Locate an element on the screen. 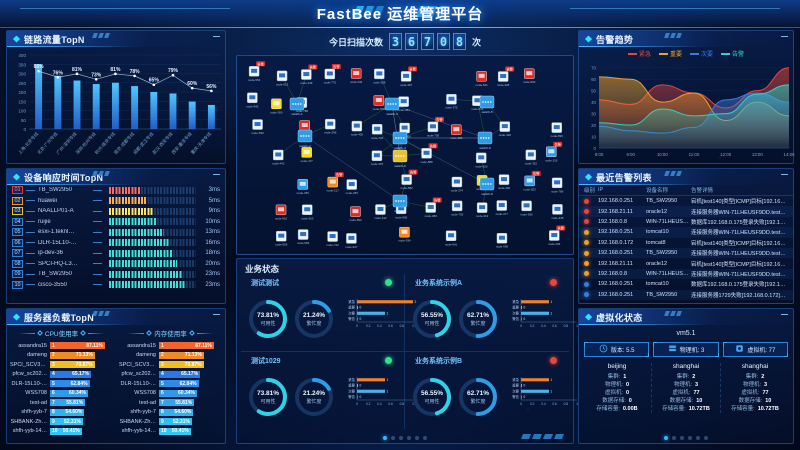 Image resolution: width=800 pixels, height=450 pixels. business-pager is located at coordinates (405, 438).